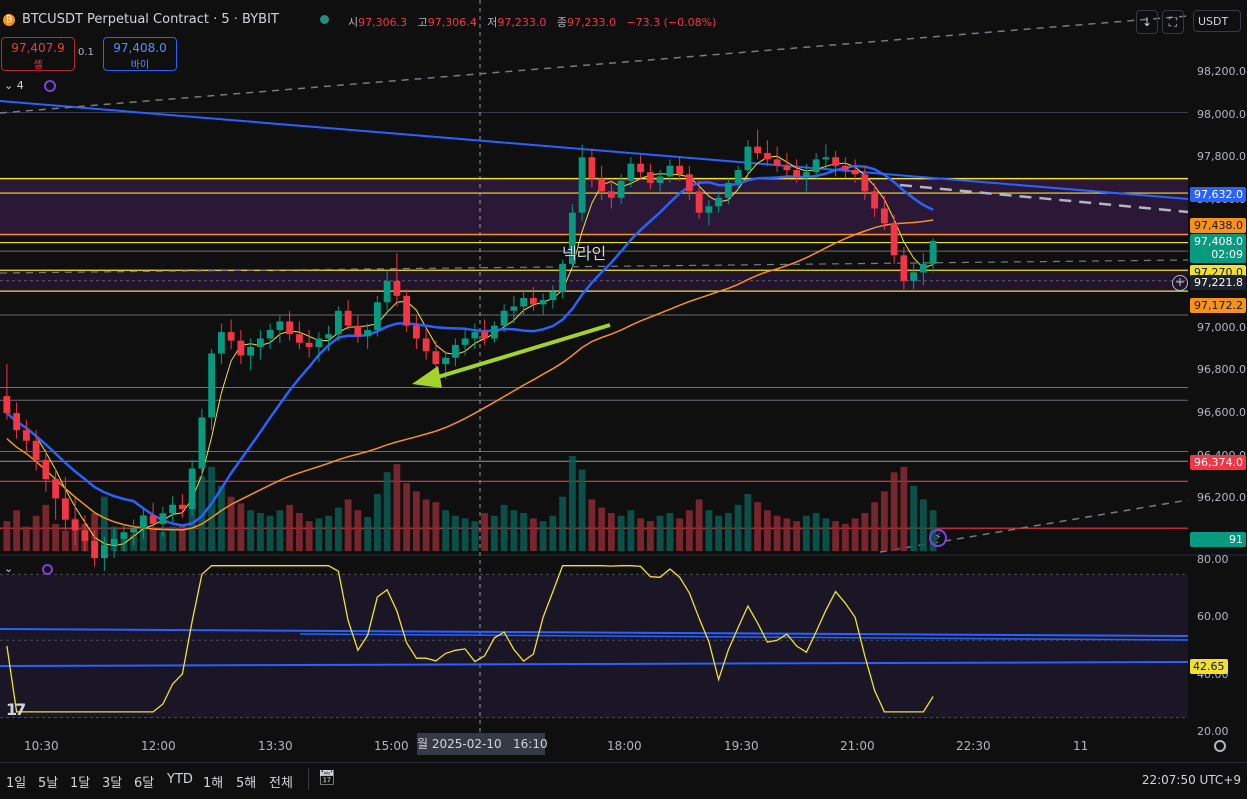 The height and width of the screenshot is (799, 1247). Describe the element at coordinates (180, 779) in the screenshot. I see `timeframe-button: YTD` at that location.